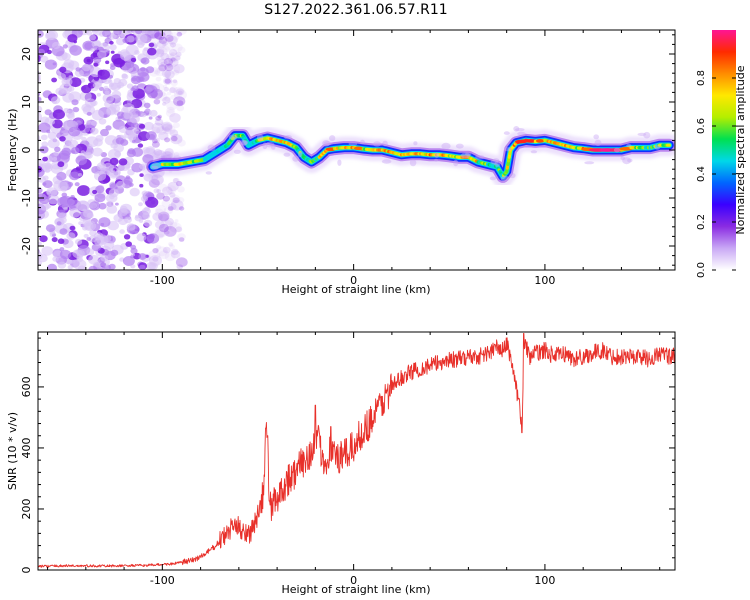  What do you see at coordinates (26, 570) in the screenshot?
I see `y-tick-label: 0` at bounding box center [26, 570].